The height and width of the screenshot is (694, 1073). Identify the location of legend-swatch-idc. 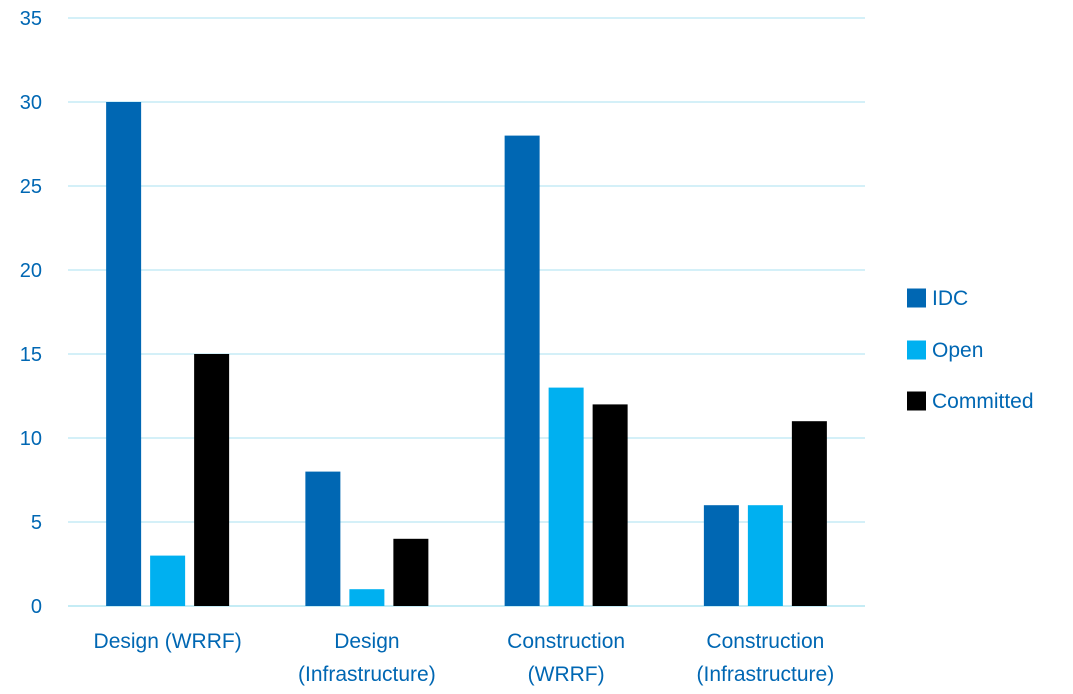
(916, 298).